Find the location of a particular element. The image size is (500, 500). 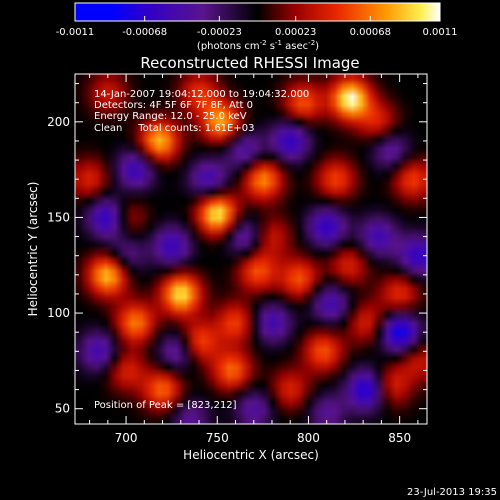

colorbar-tick-label: 0.00023 is located at coordinates (295, 32).